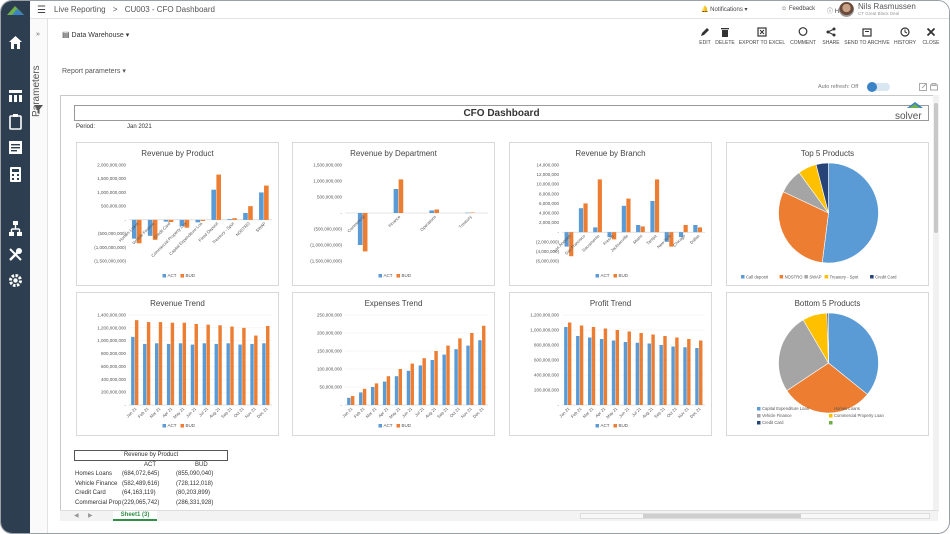 The width and height of the screenshot is (950, 534). What do you see at coordinates (194, 483) in the screenshot?
I see `table-cell-bud: (728,112,018)` at bounding box center [194, 483].